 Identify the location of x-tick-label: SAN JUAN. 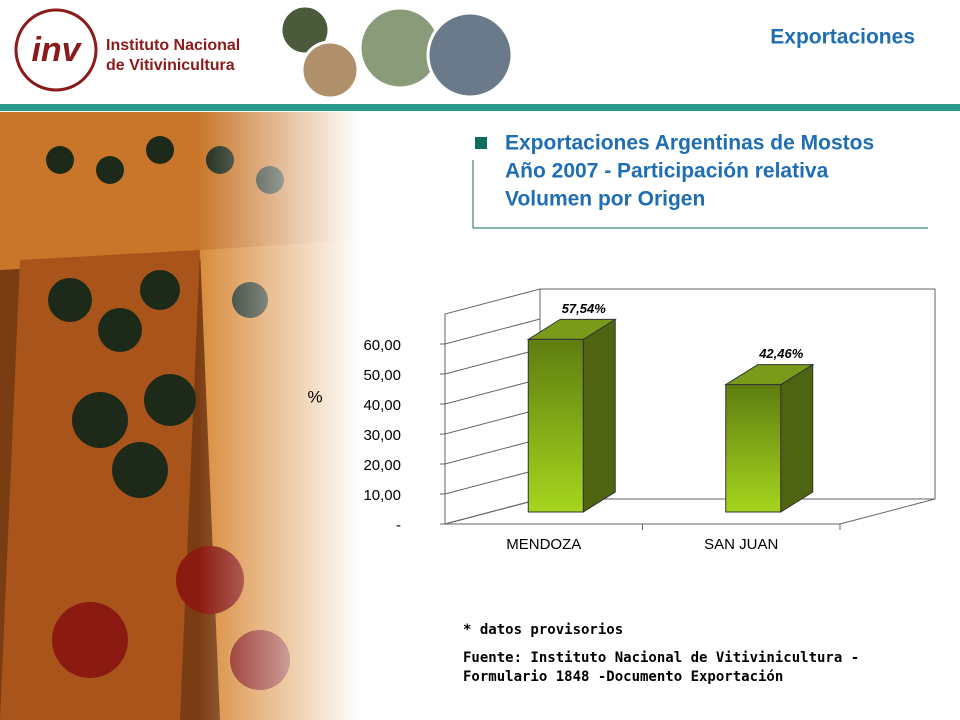
(741, 544).